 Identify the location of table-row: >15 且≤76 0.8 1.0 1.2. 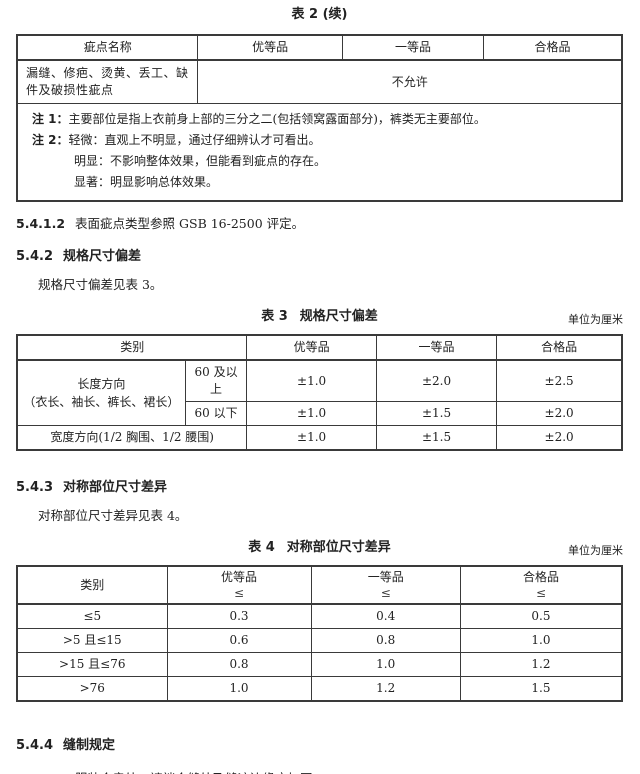
(319, 664).